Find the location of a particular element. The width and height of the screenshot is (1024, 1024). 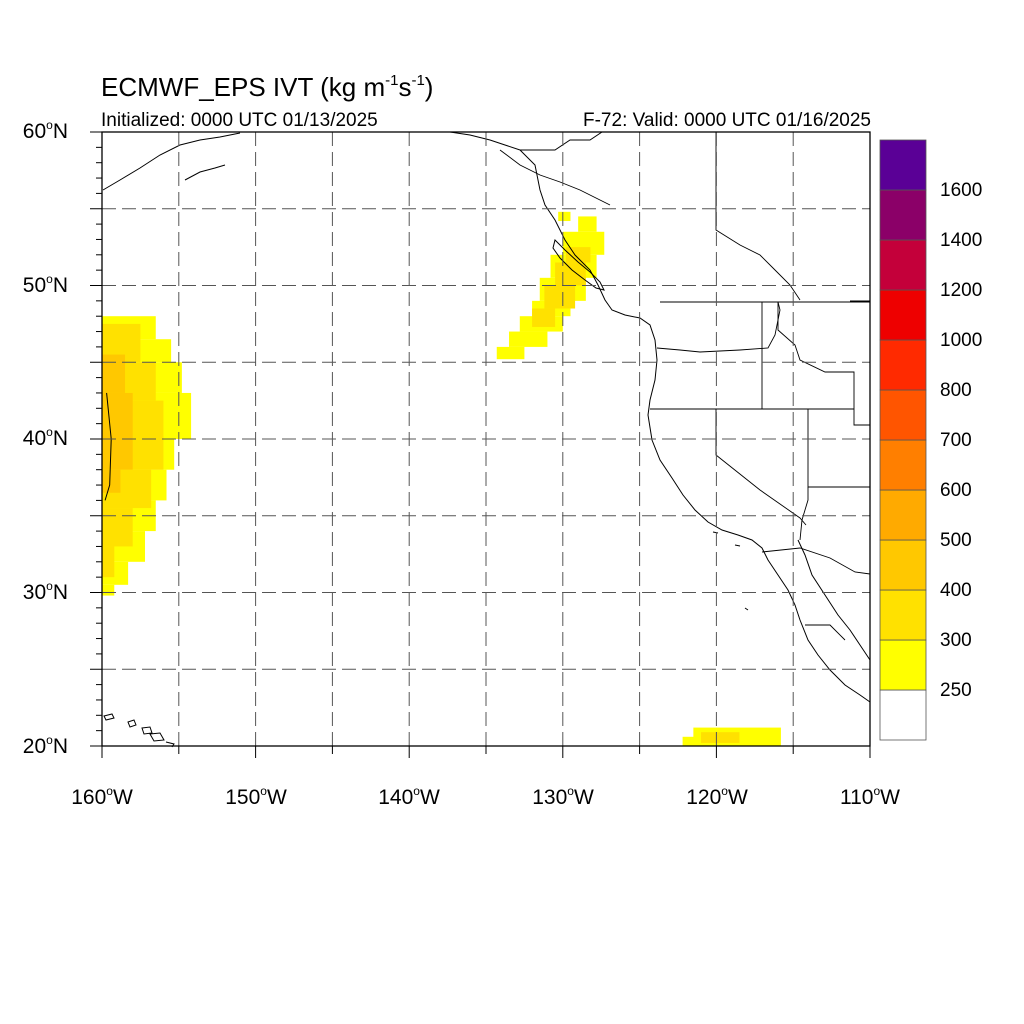

lon-label-120w: 120oW is located at coordinates (717, 796).